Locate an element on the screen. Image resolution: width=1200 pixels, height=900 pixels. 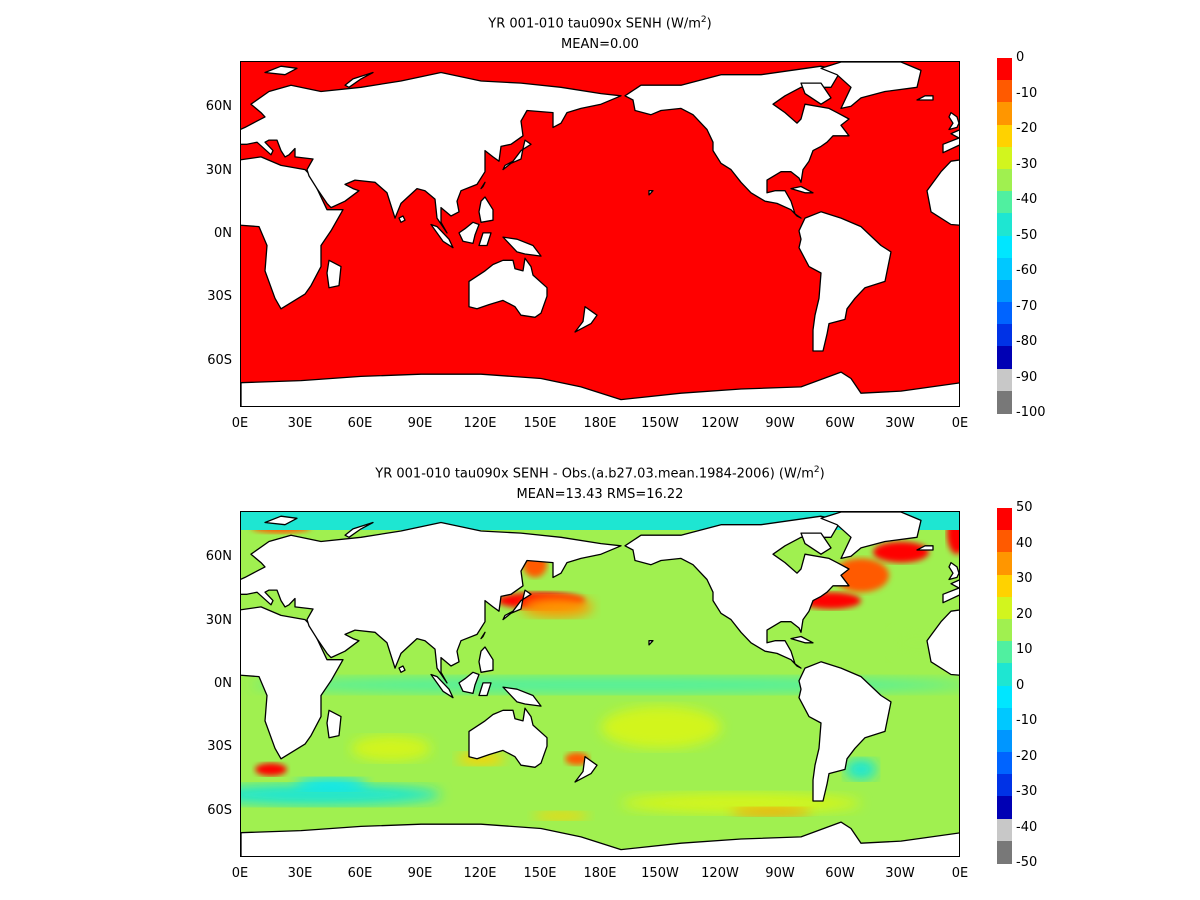
colorbar-tick-label: 30 is located at coordinates (1024, 578).